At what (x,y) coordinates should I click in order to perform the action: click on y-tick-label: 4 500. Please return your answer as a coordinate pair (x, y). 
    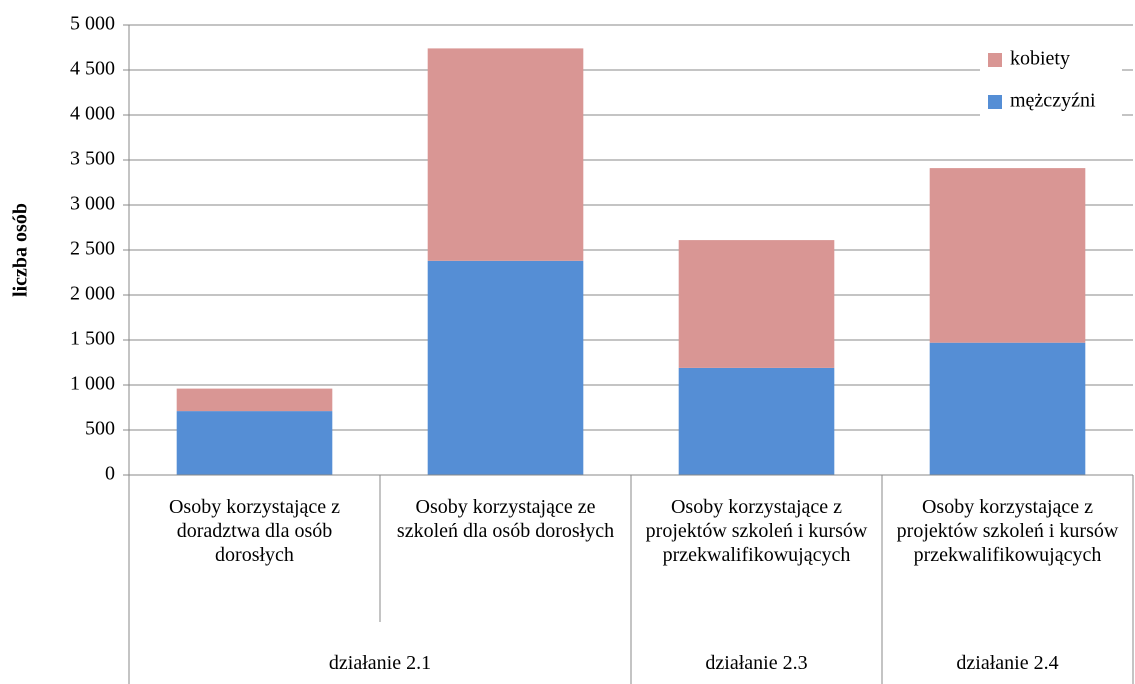
    Looking at the image, I should click on (92, 69).